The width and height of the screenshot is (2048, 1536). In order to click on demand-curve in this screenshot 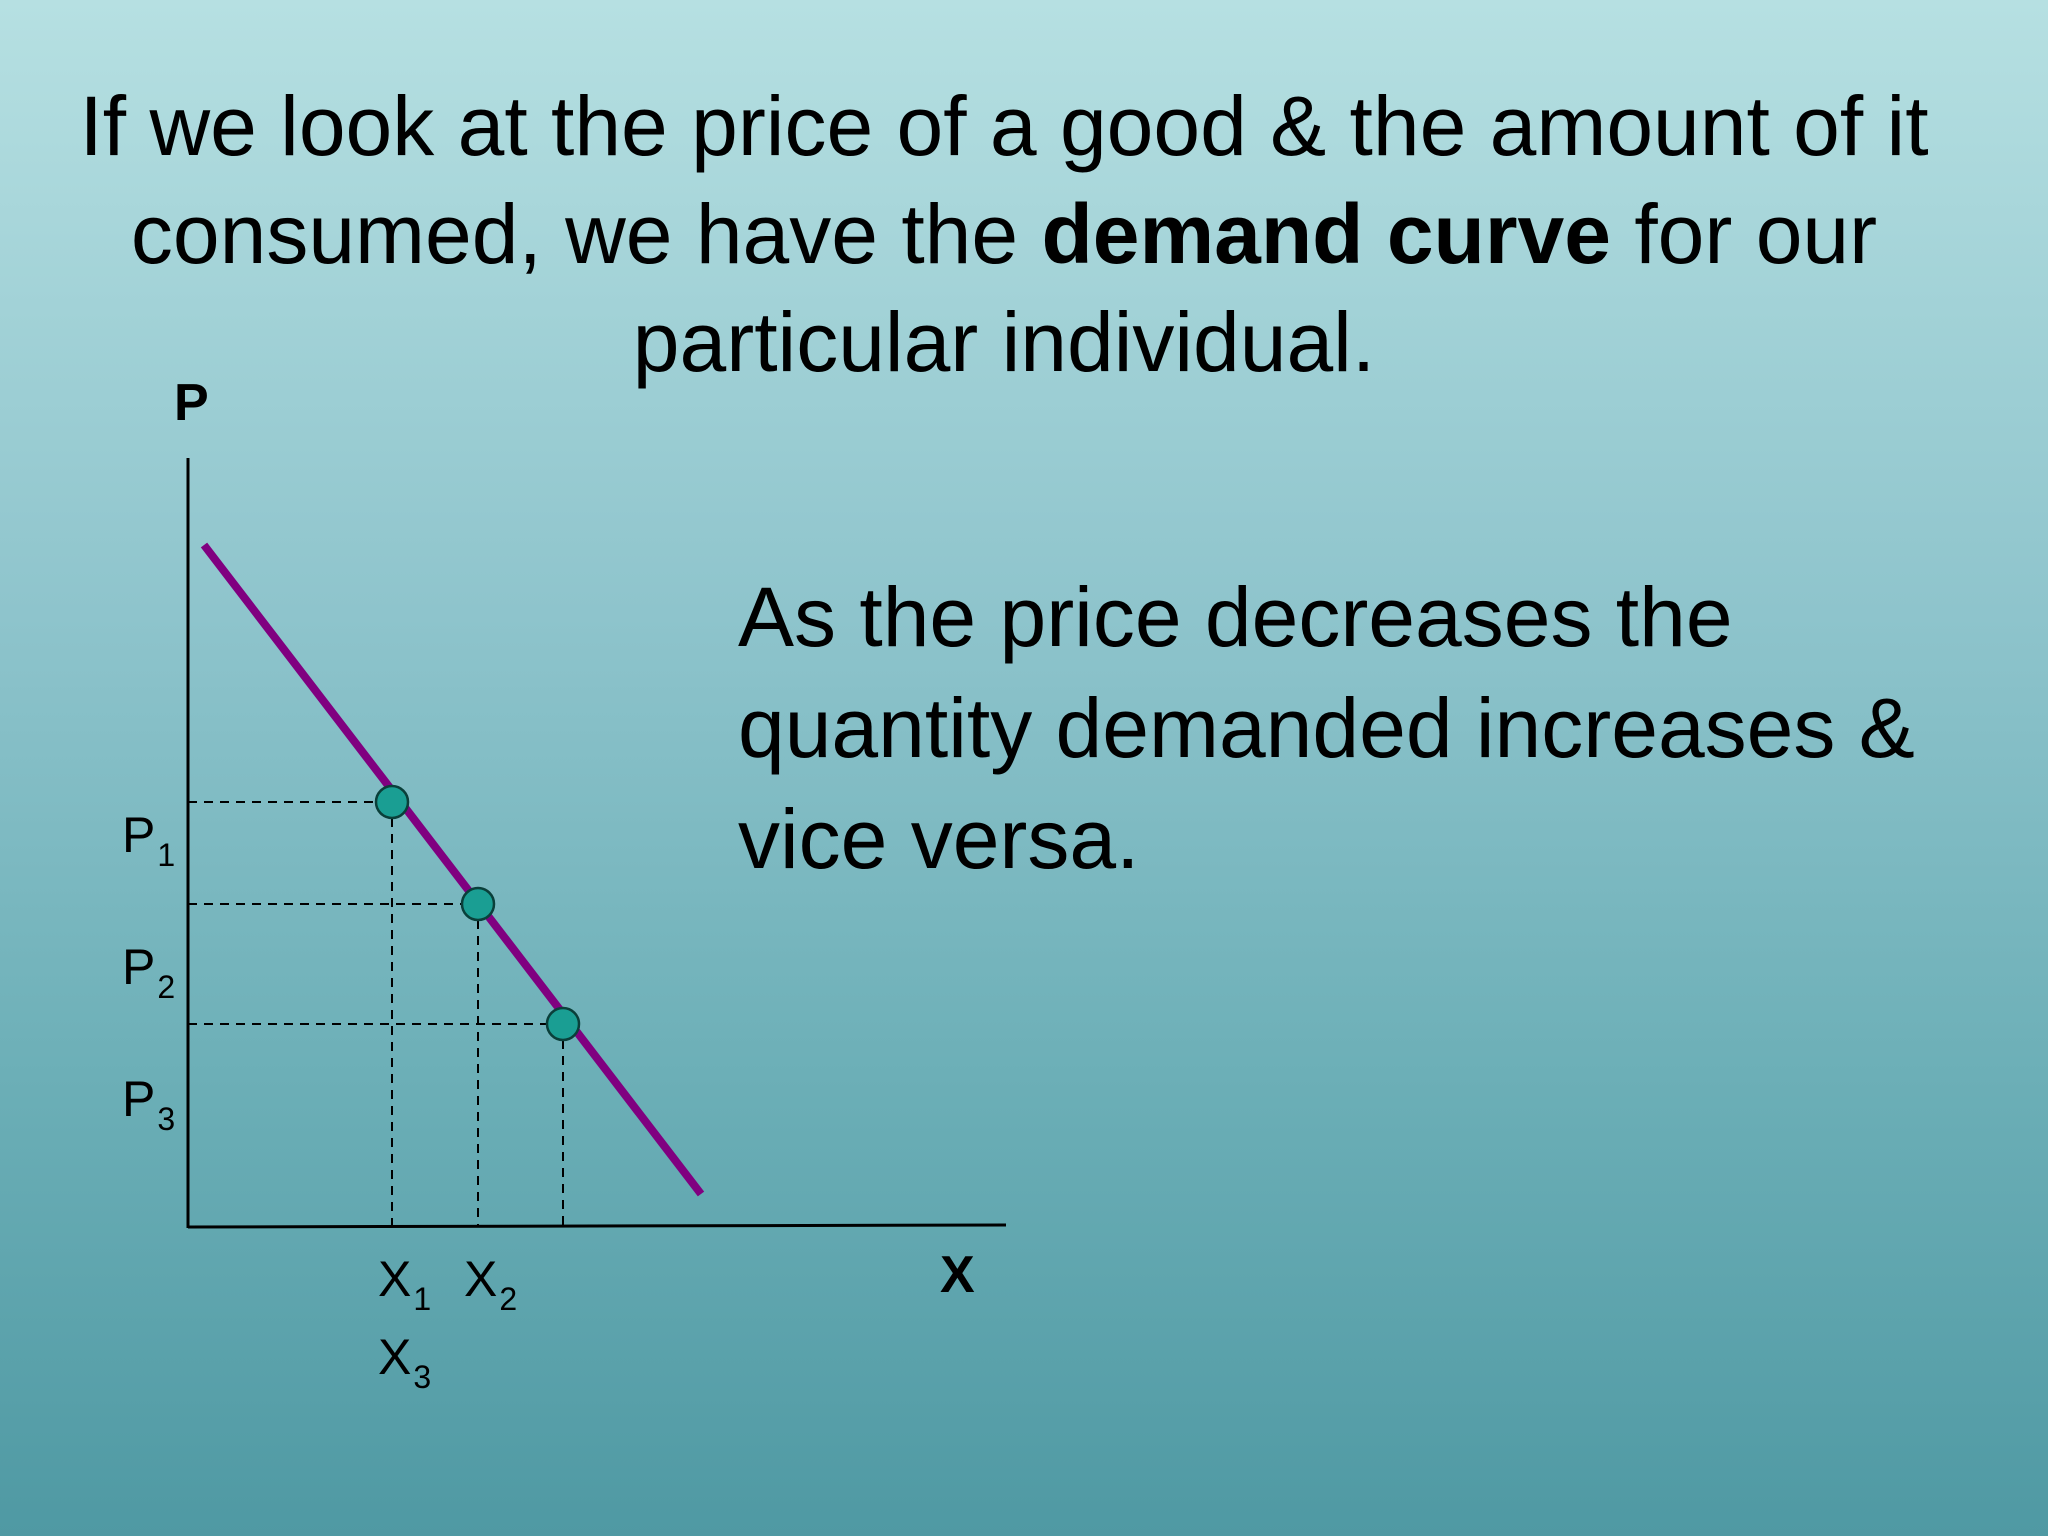, I will do `click(452, 869)`.